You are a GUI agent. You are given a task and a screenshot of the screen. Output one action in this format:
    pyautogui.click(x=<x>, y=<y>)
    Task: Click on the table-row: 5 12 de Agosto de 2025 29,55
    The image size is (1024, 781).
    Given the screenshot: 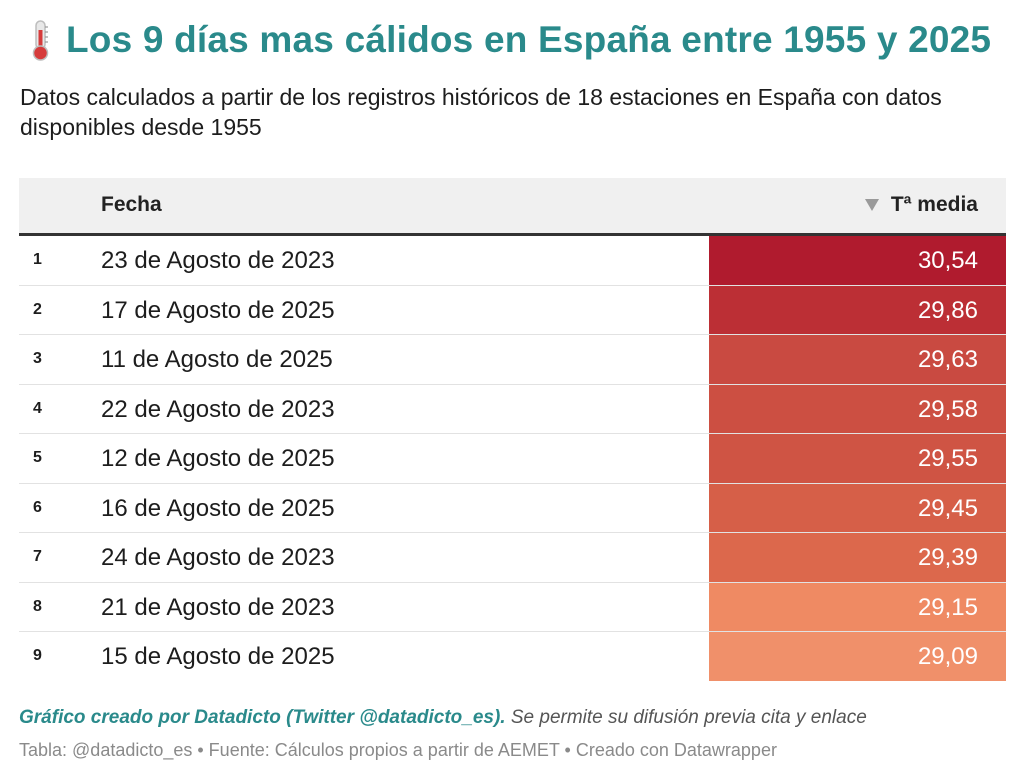 What is the action you would take?
    pyautogui.click(x=512, y=459)
    